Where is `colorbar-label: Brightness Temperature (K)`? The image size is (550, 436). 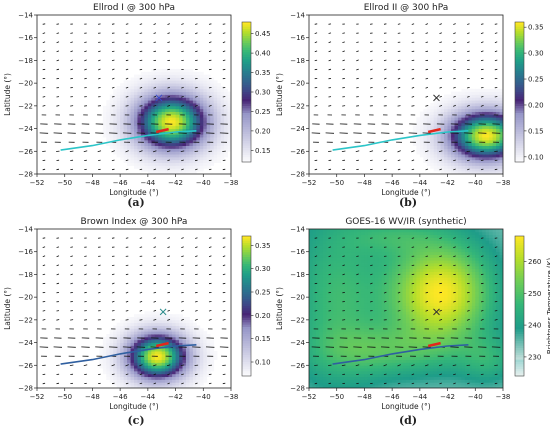 colorbar-label: Brightness Temperature (K) is located at coordinates (548, 306).